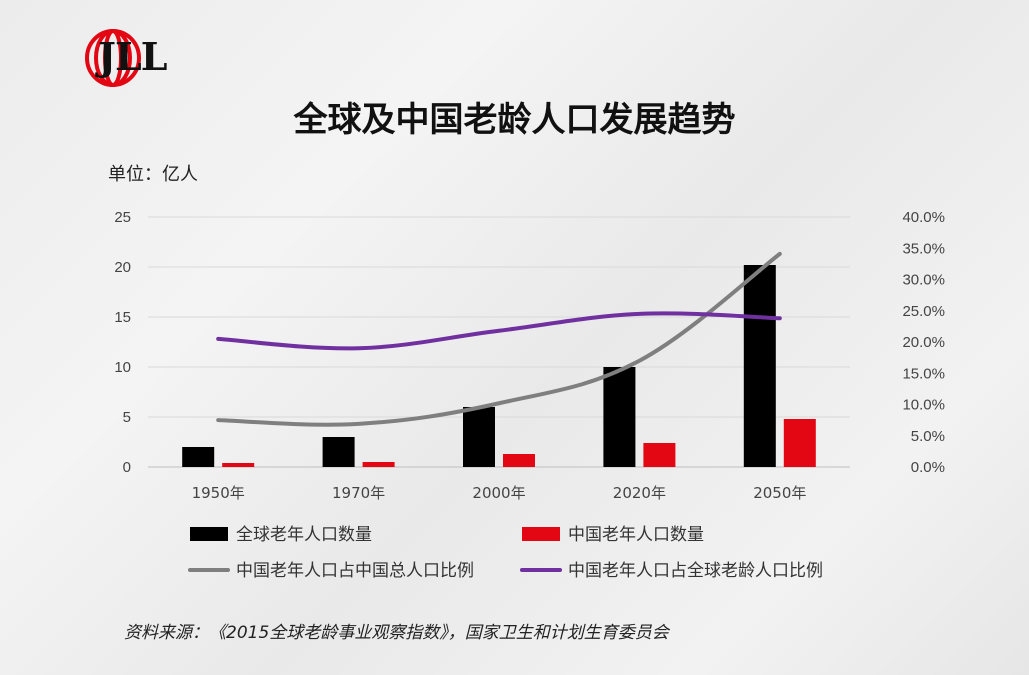 The width and height of the screenshot is (1029, 675). I want to click on left-axis-tick: 20, so click(122, 267).